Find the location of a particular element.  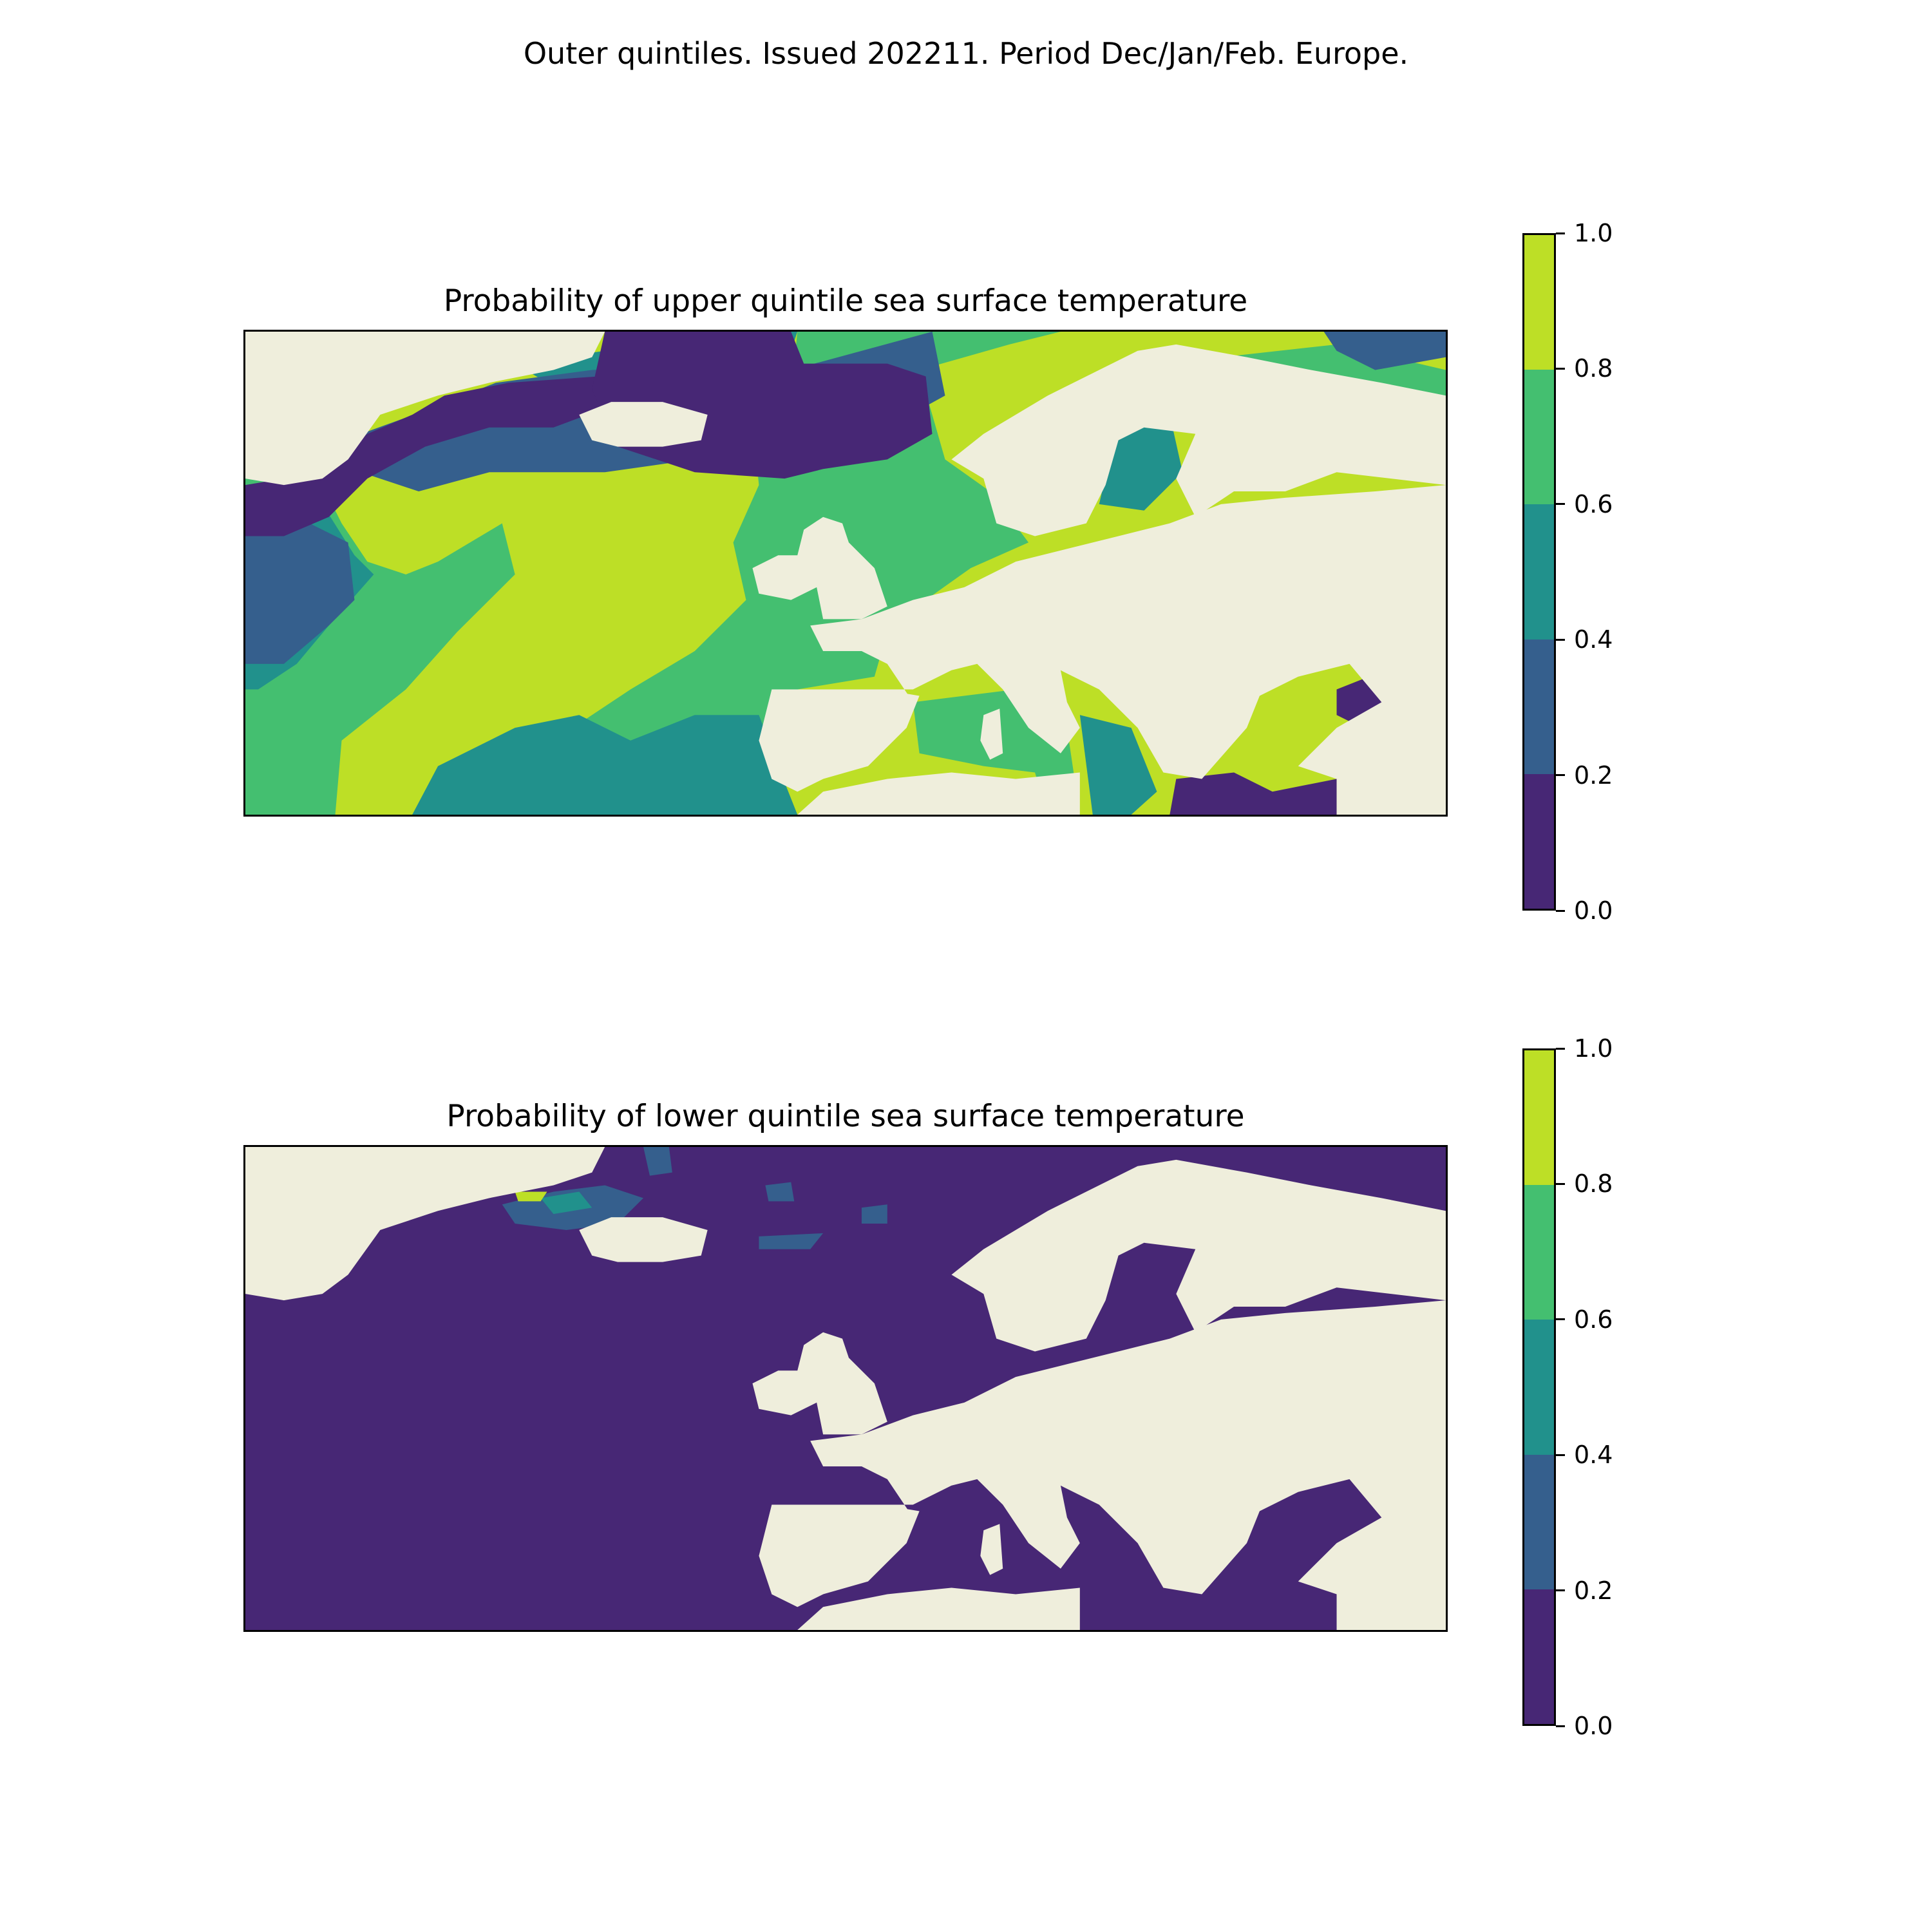

sea-band-0.4-0.6-patch is located at coordinates (566, 1203).